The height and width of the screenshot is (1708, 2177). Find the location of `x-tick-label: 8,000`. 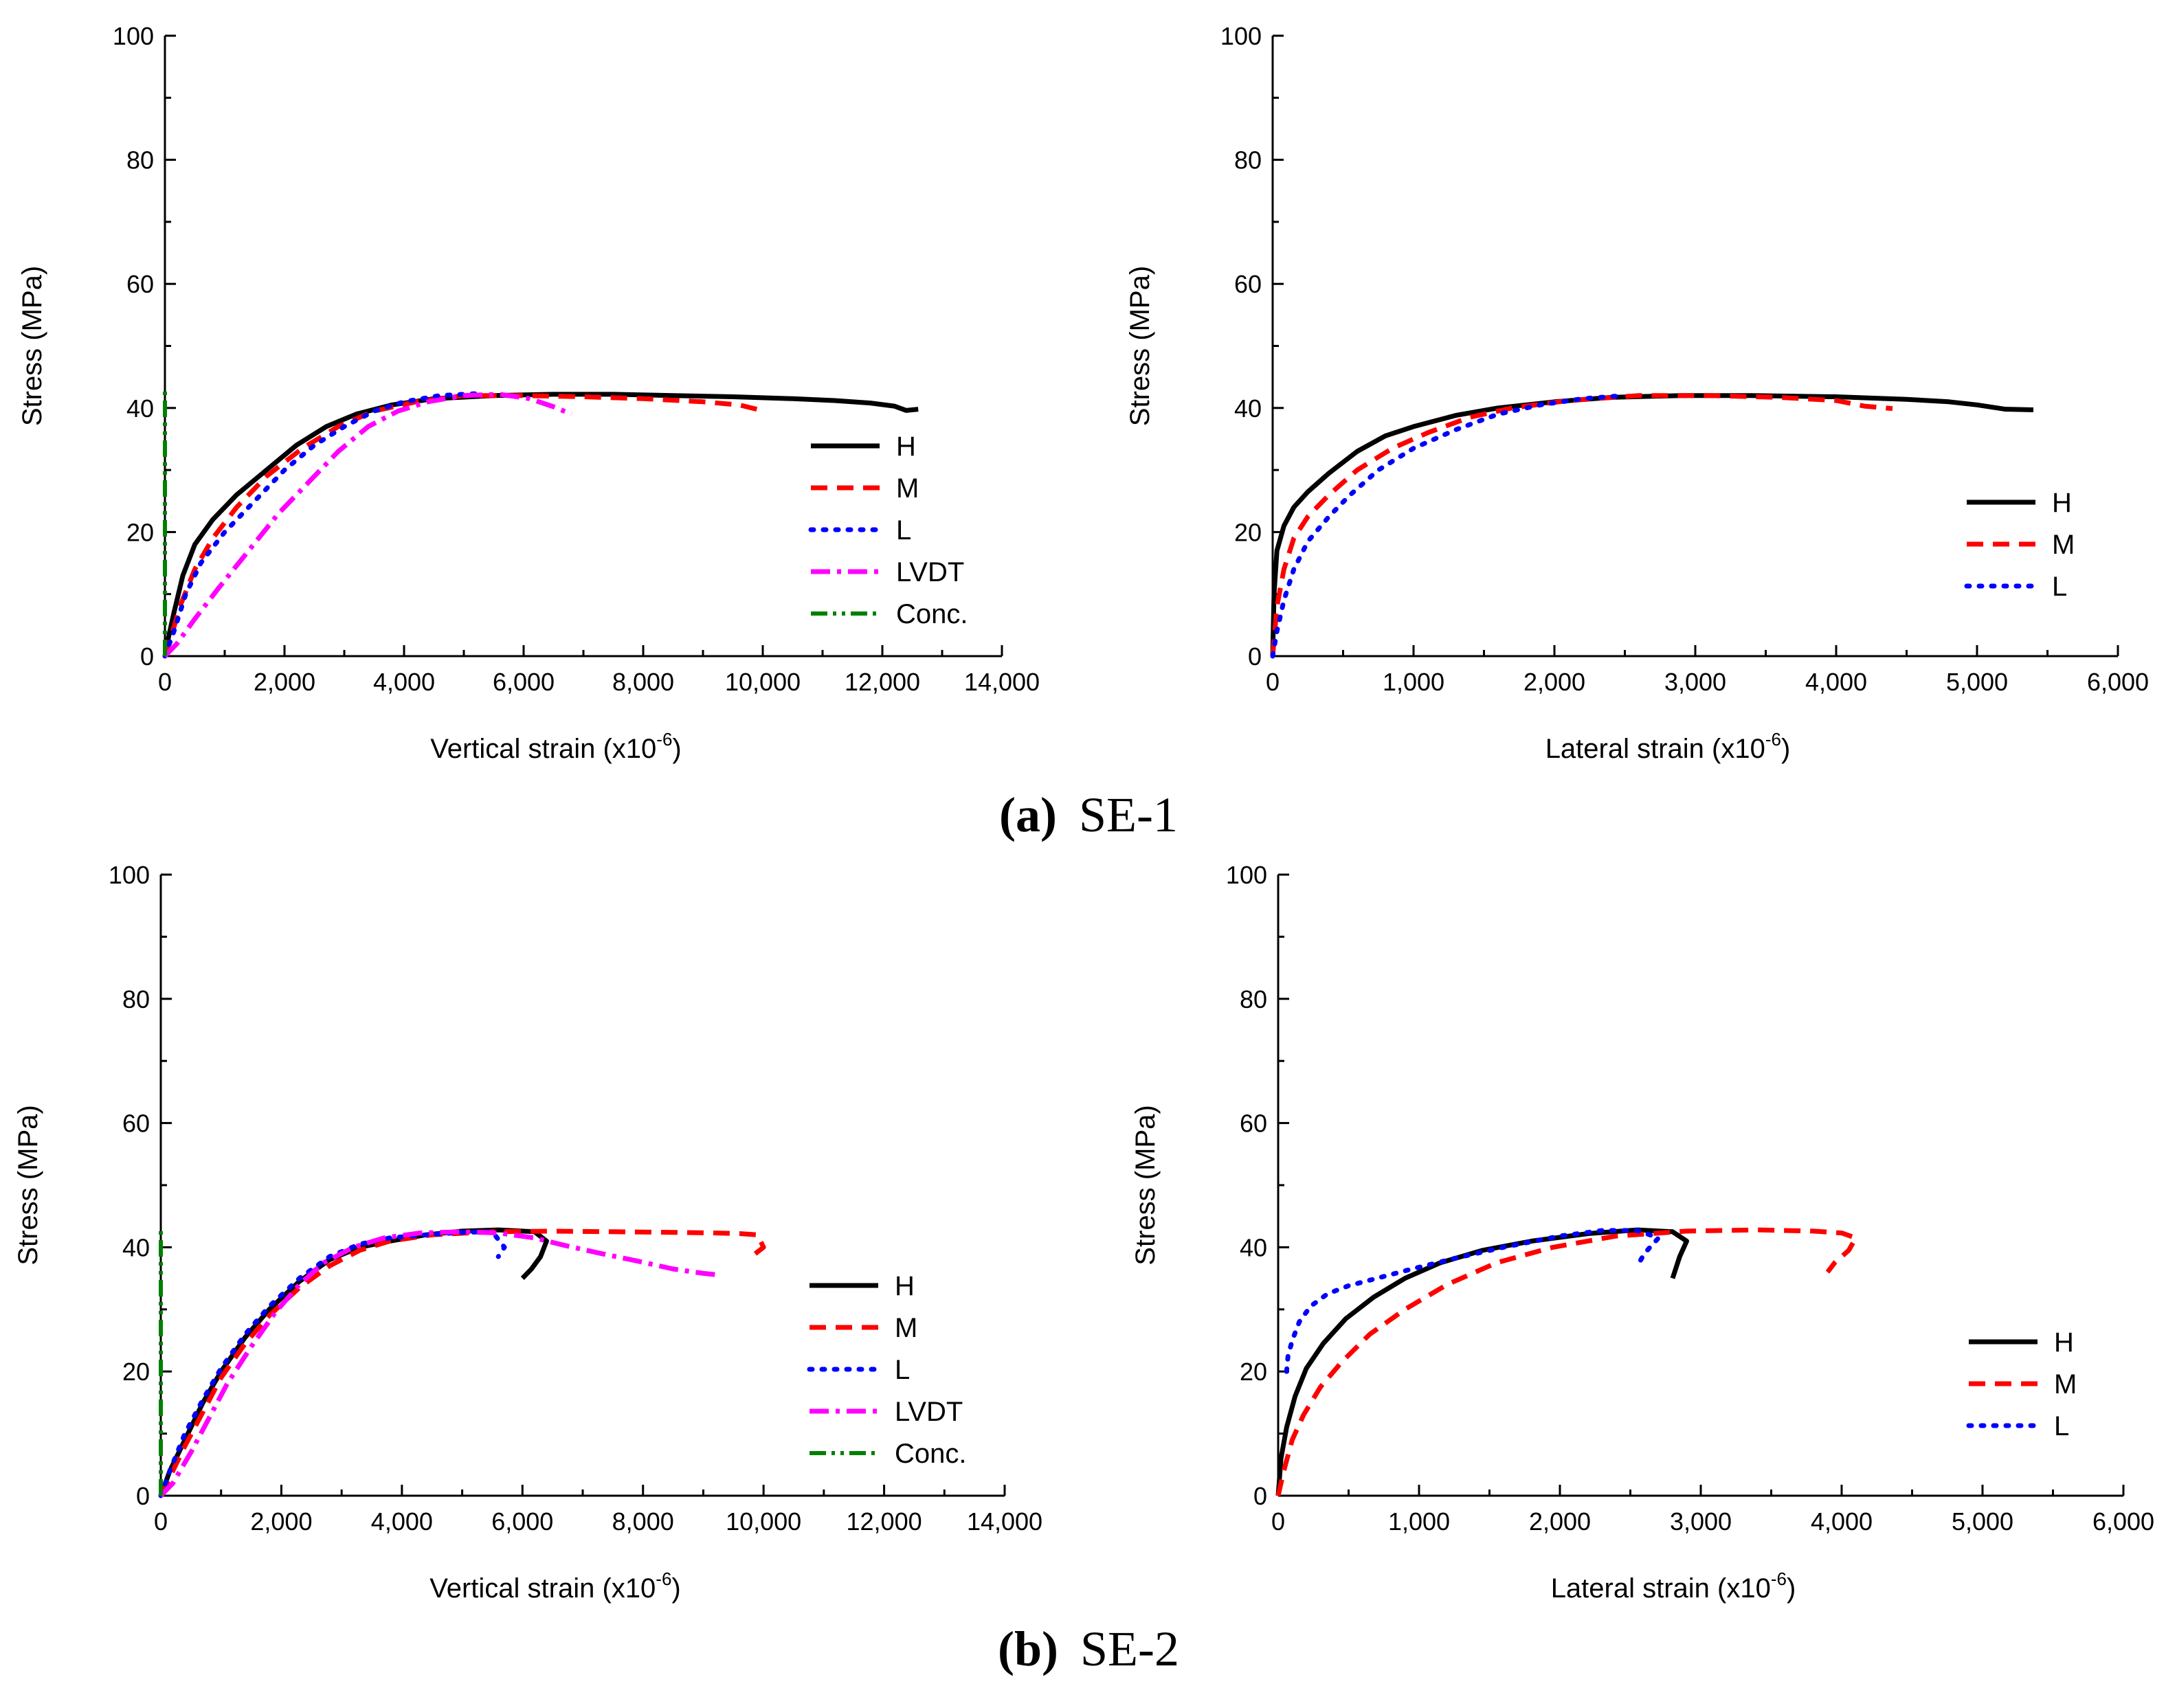

x-tick-label: 8,000 is located at coordinates (643, 682).